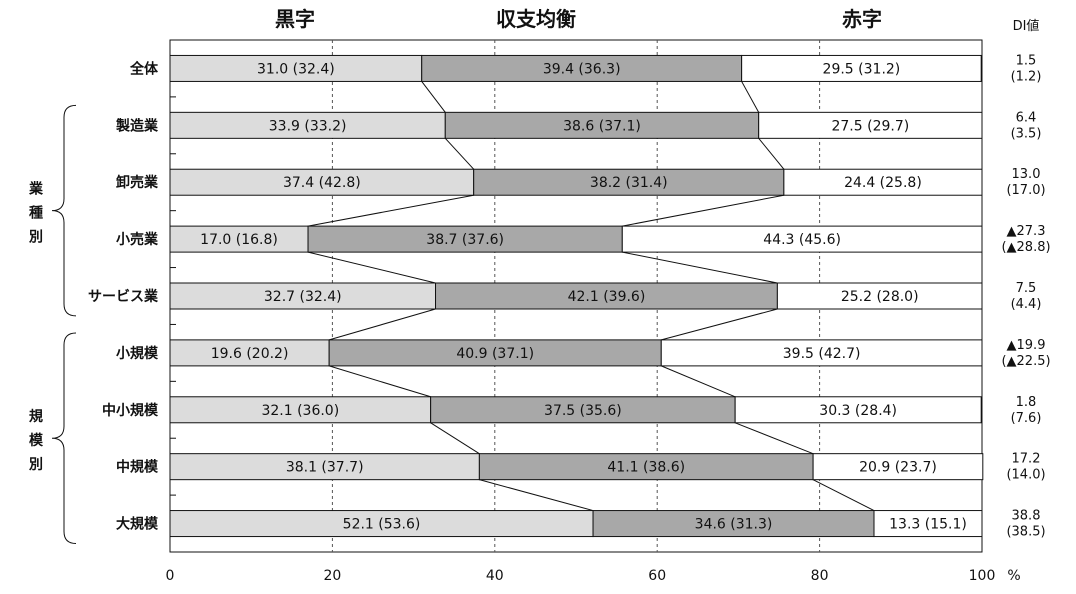  I want to click on category-label: 全体, so click(144, 68).